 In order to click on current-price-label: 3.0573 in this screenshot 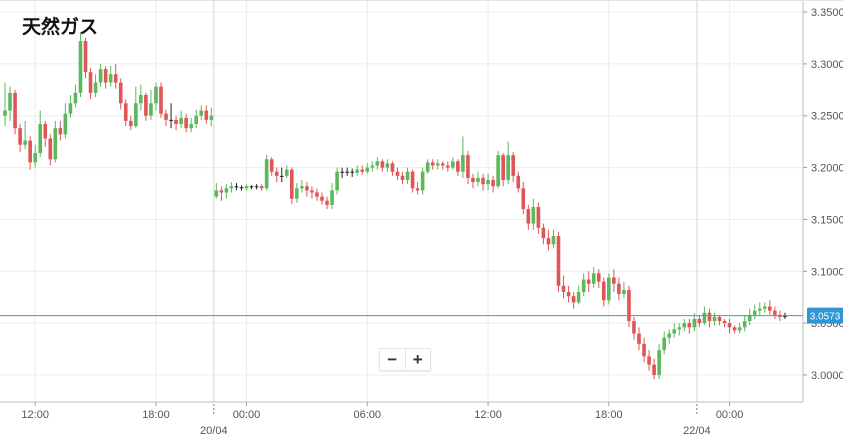, I will do `click(825, 317)`.